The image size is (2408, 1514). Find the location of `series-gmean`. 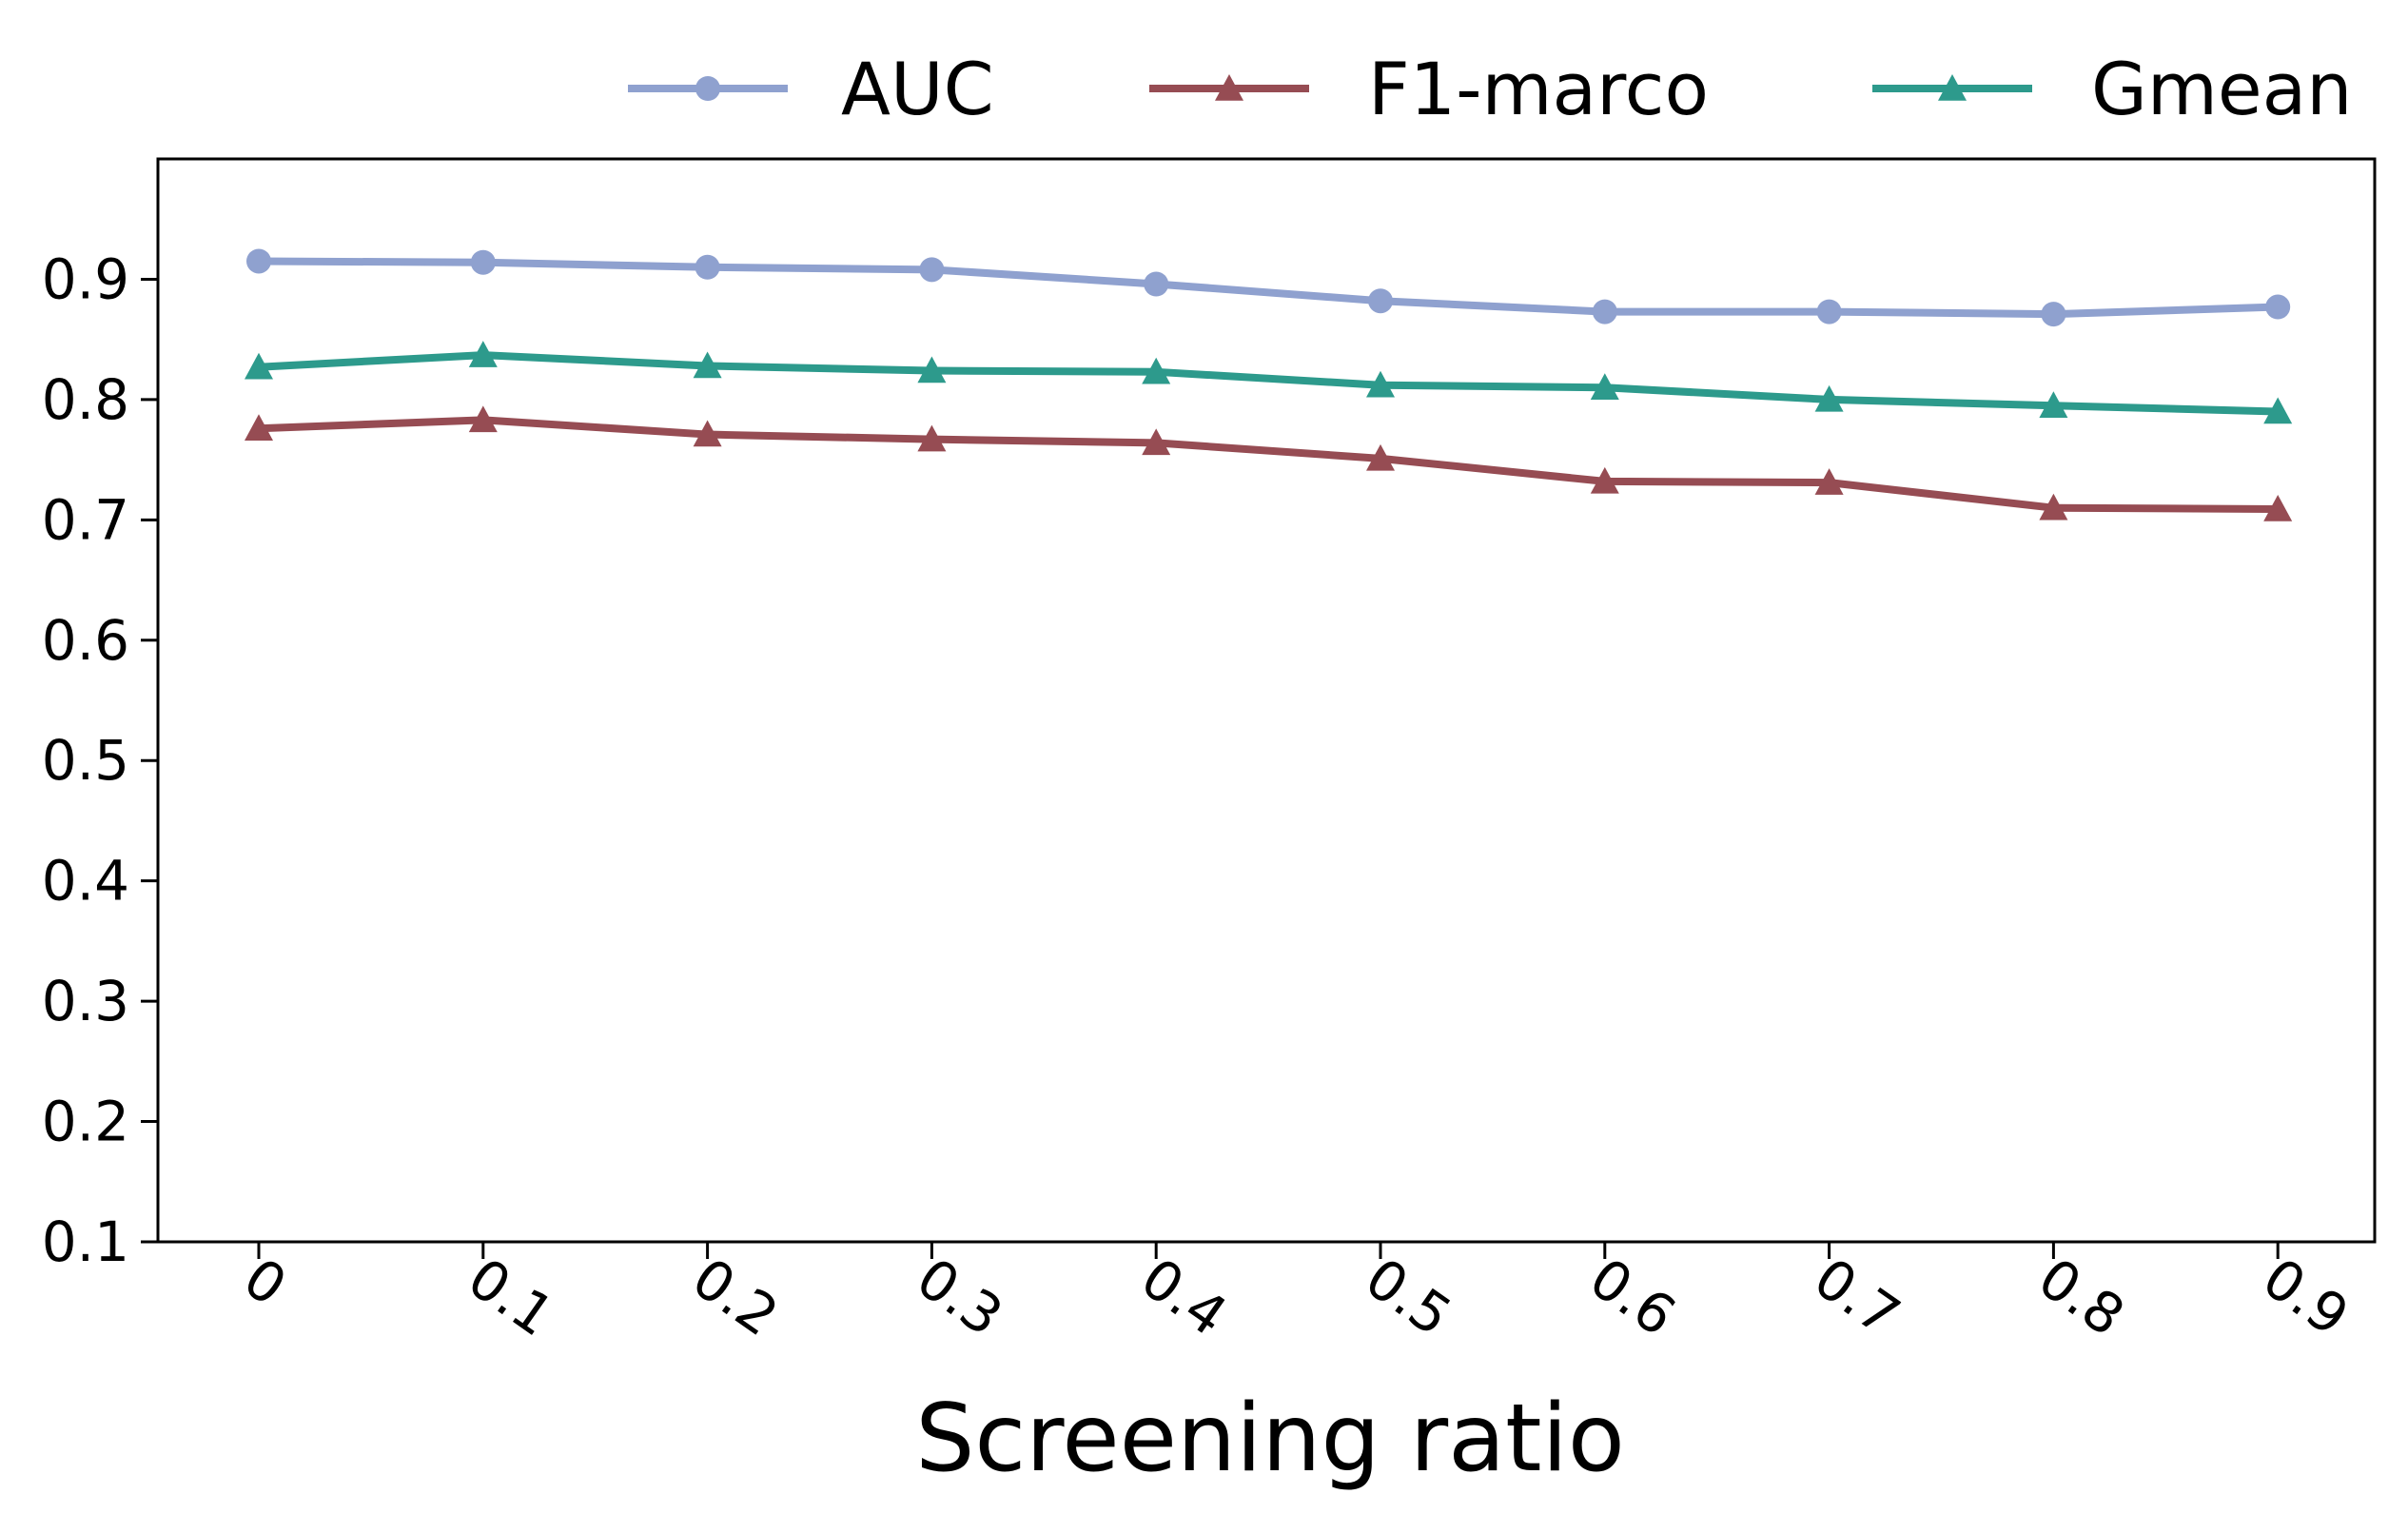

series-gmean is located at coordinates (1269, 382).